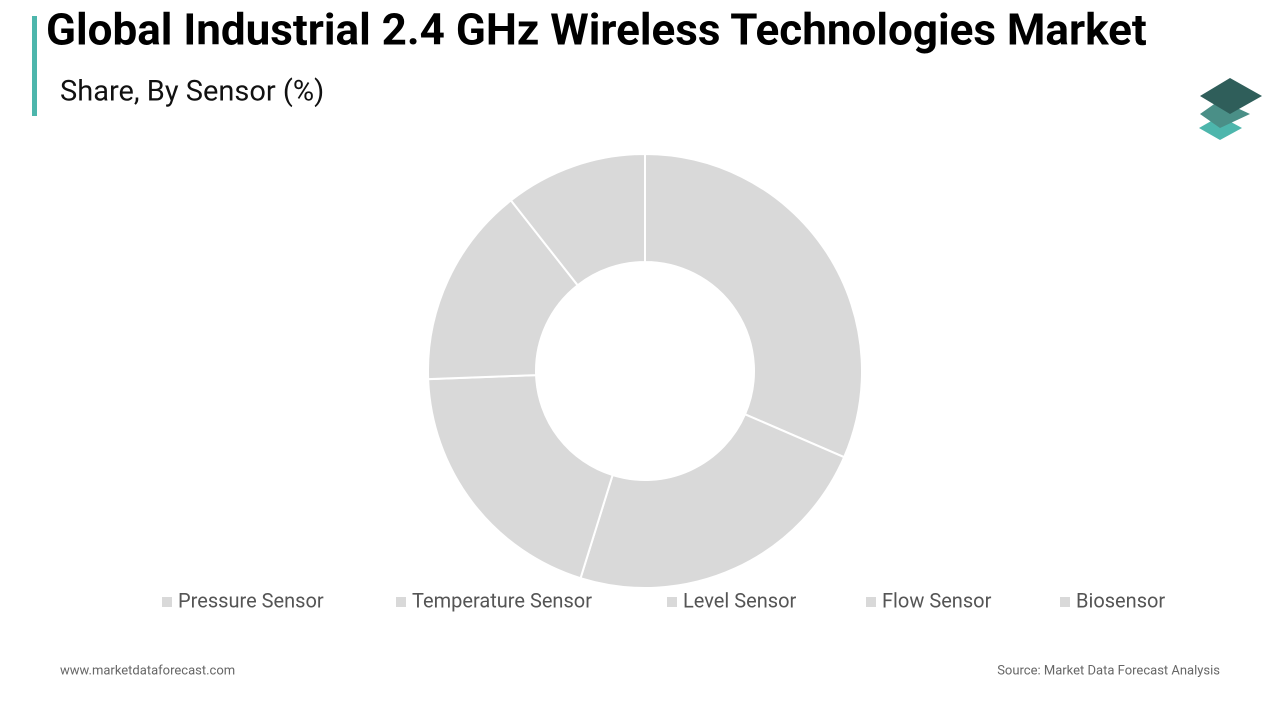  What do you see at coordinates (1230, 109) in the screenshot?
I see `logo` at bounding box center [1230, 109].